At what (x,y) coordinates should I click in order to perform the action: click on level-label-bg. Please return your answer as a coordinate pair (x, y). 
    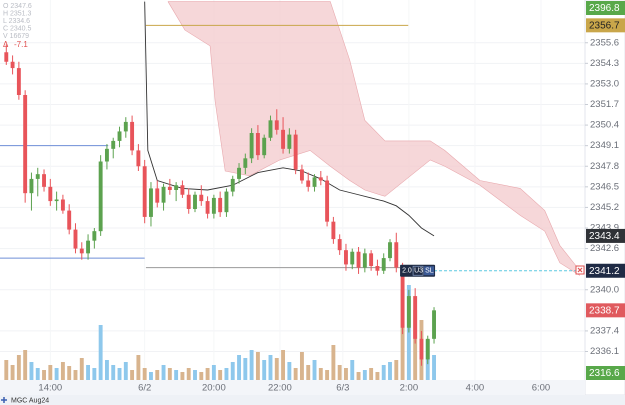
    Looking at the image, I should click on (605, 270).